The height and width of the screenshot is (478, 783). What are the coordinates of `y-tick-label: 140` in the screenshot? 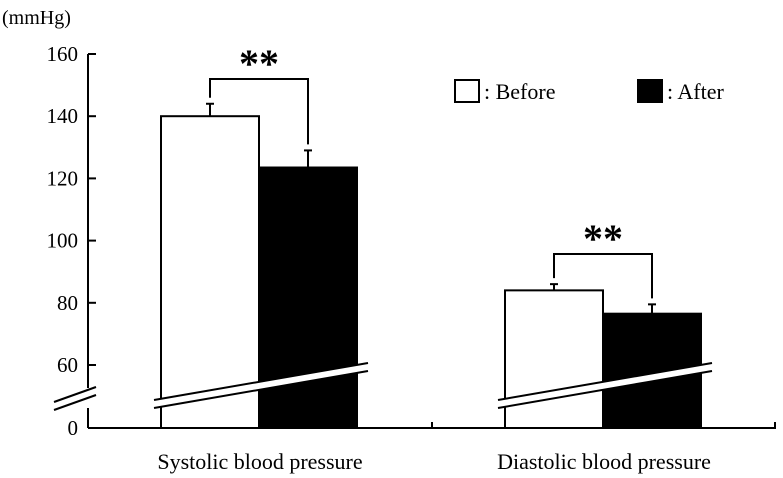 It's located at (63, 116).